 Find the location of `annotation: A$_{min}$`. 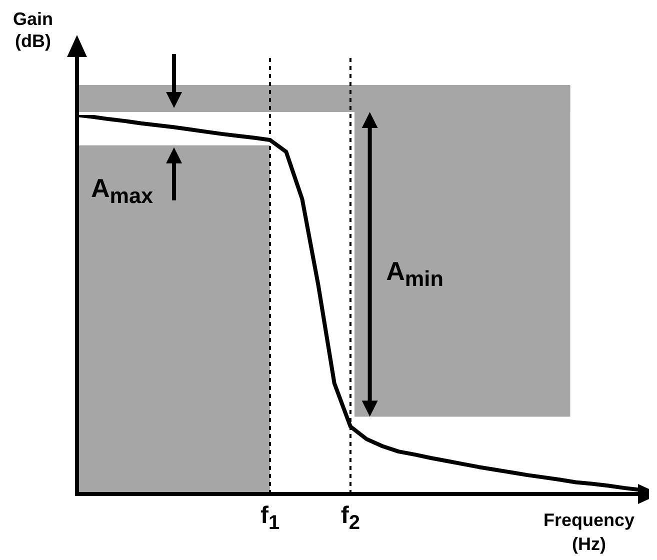

annotation: A$_{min}$ is located at coordinates (415, 274).